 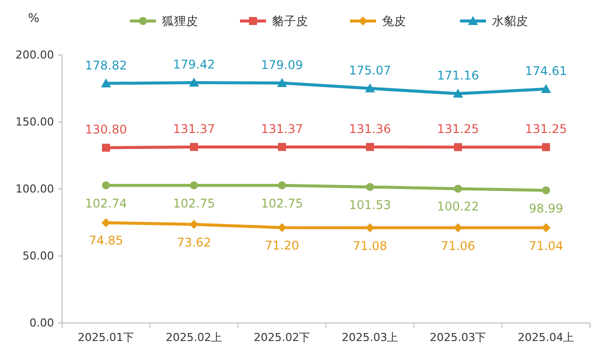 What do you see at coordinates (35, 189) in the screenshot?
I see `y-tick-label: 100.00` at bounding box center [35, 189].